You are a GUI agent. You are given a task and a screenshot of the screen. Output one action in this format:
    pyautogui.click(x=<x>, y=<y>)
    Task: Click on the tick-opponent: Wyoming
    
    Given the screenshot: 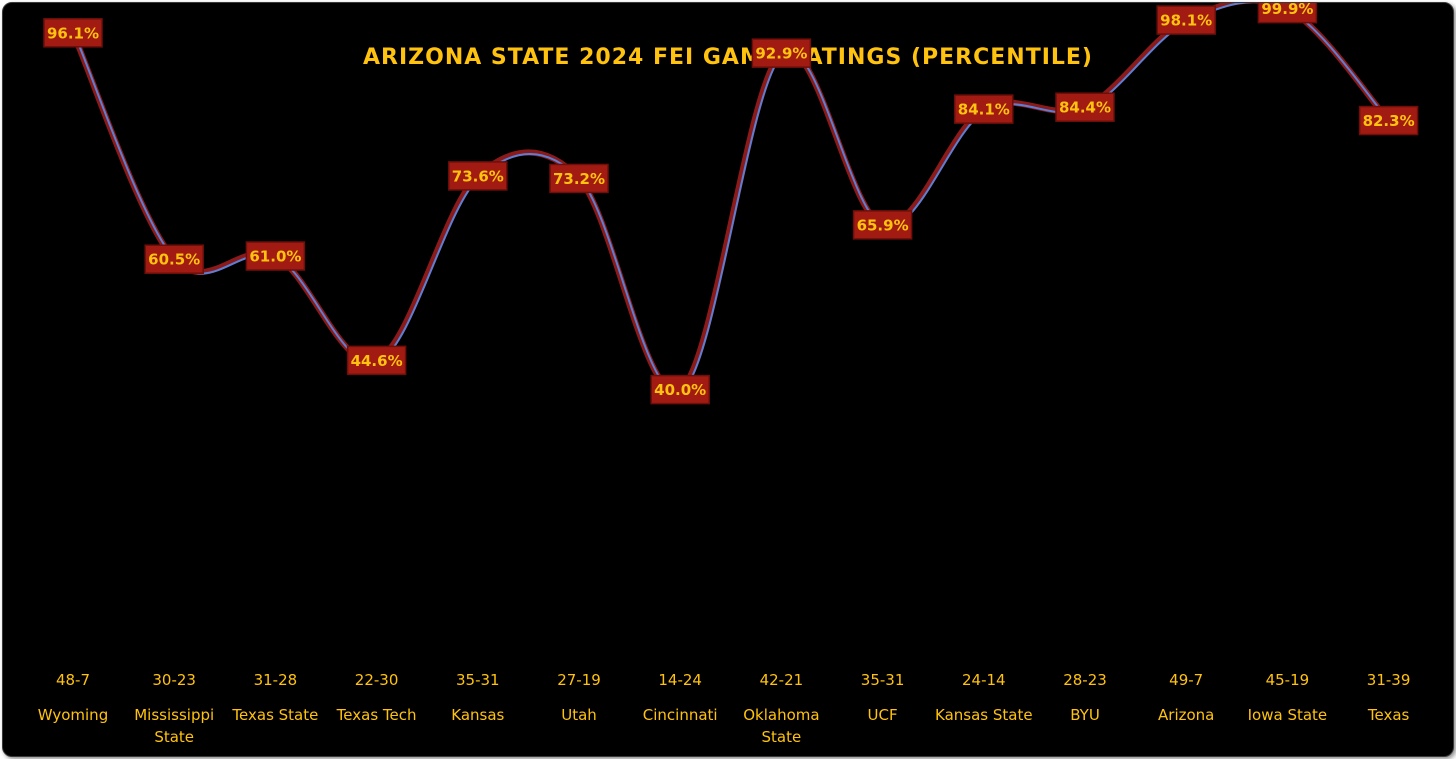 What is the action you would take?
    pyautogui.click(x=73, y=715)
    